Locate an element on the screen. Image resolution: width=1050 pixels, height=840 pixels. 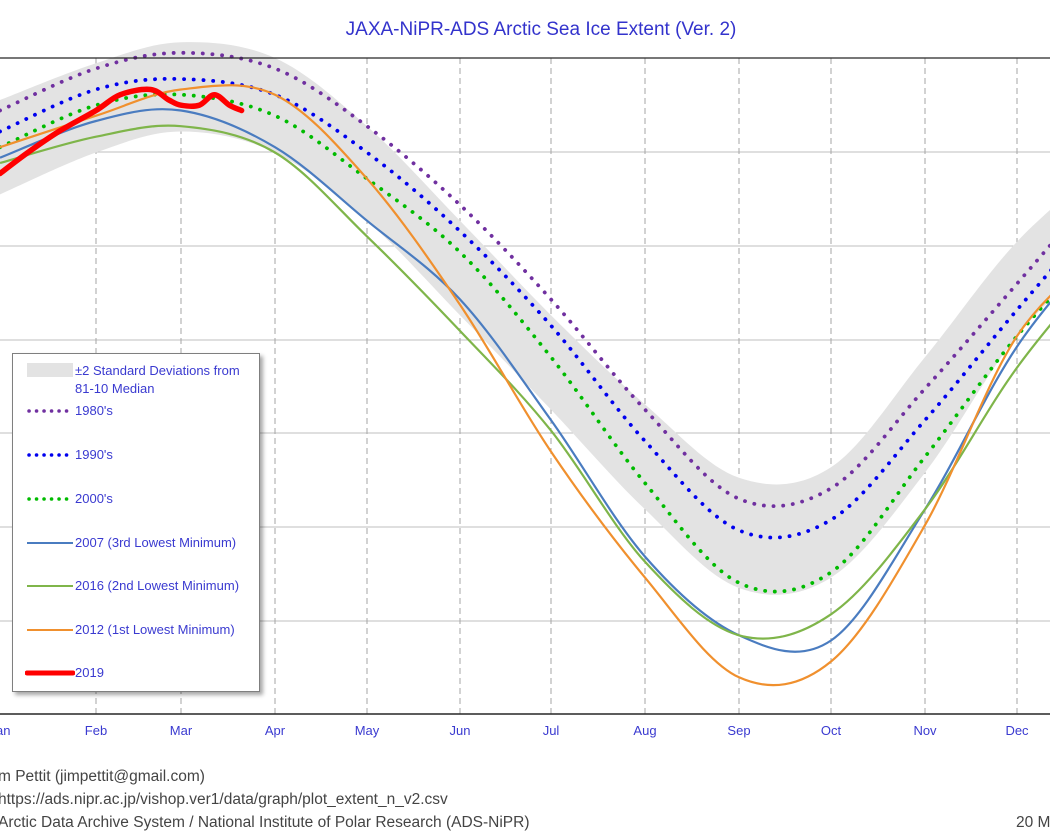
legend-1990s-label: 1990's is located at coordinates (94, 454).